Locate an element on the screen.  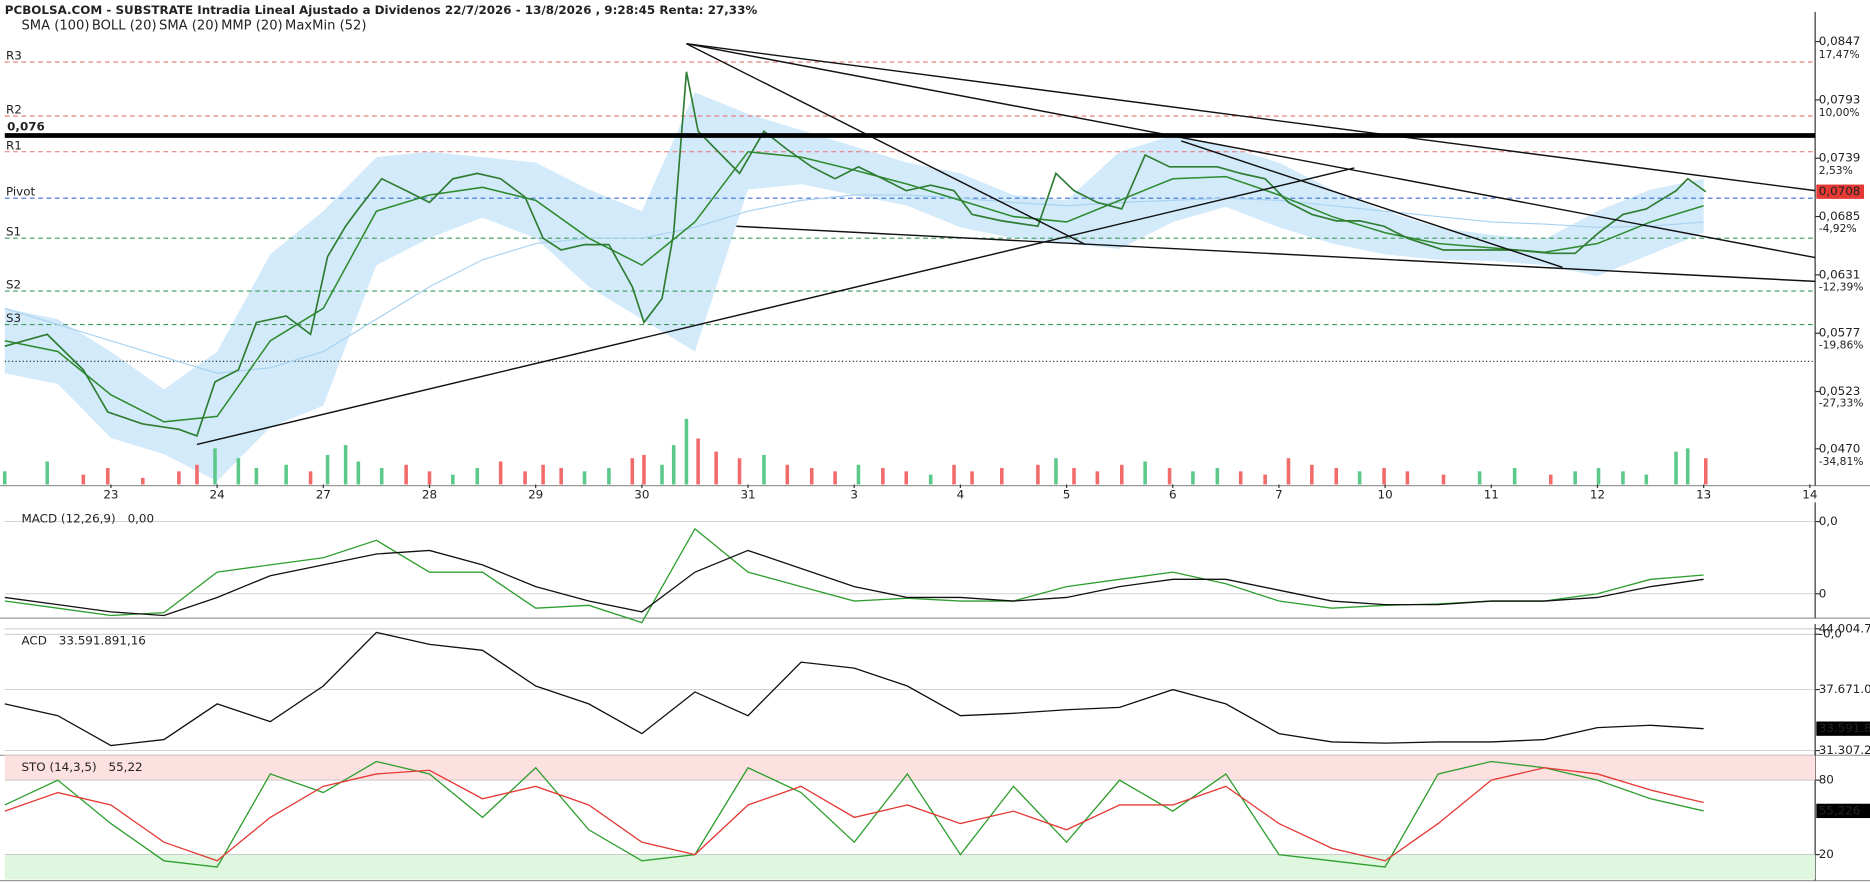
y-tick-label: 0,0523 is located at coordinates (1840, 391).